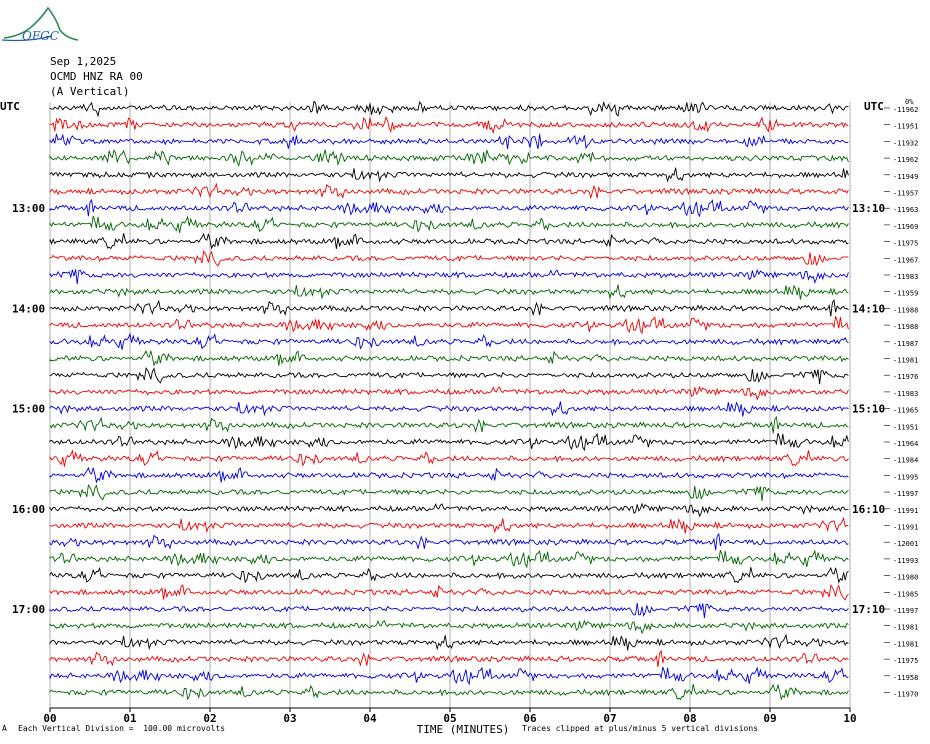 This screenshot has width=930, height=744. I want to click on x-tick-label: 10, so click(849, 718).